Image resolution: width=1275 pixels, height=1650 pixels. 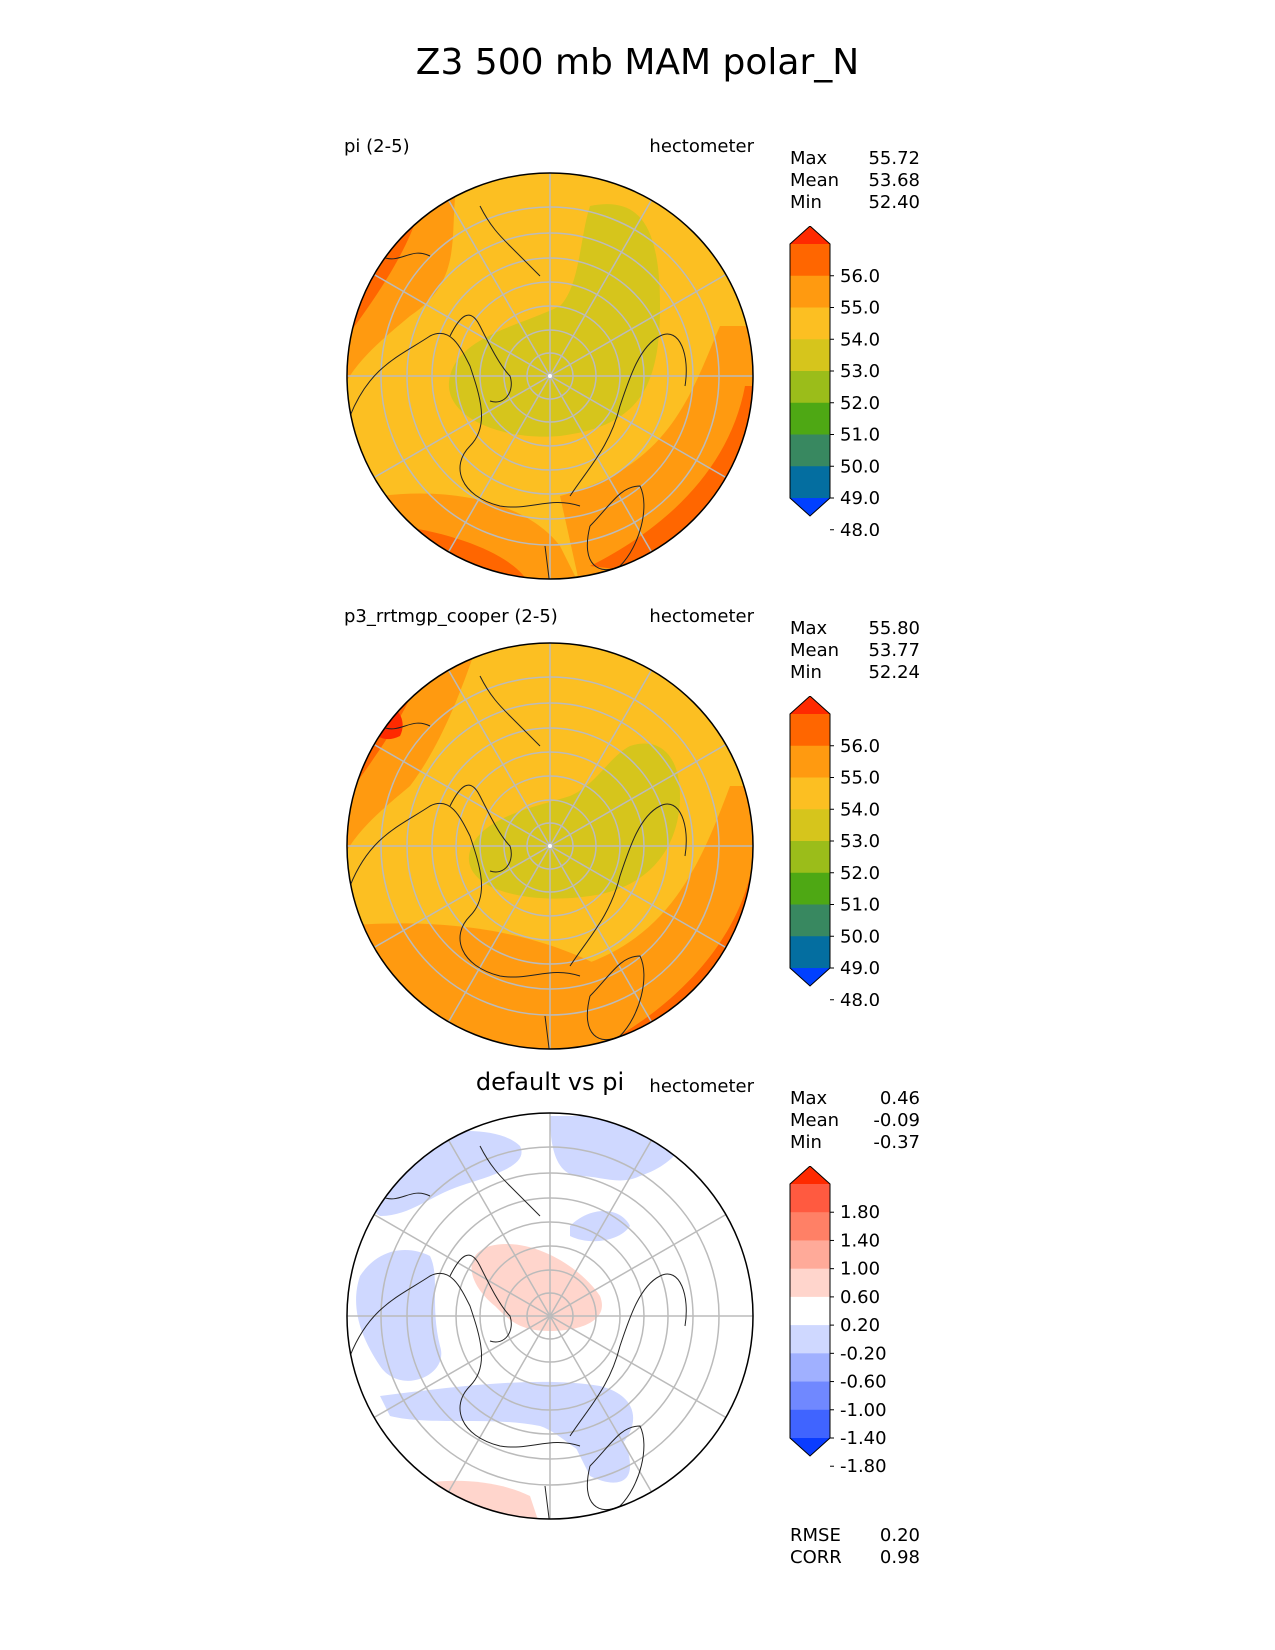 I want to click on colorbar-tick-label: -0.60, so click(x=863, y=1382).